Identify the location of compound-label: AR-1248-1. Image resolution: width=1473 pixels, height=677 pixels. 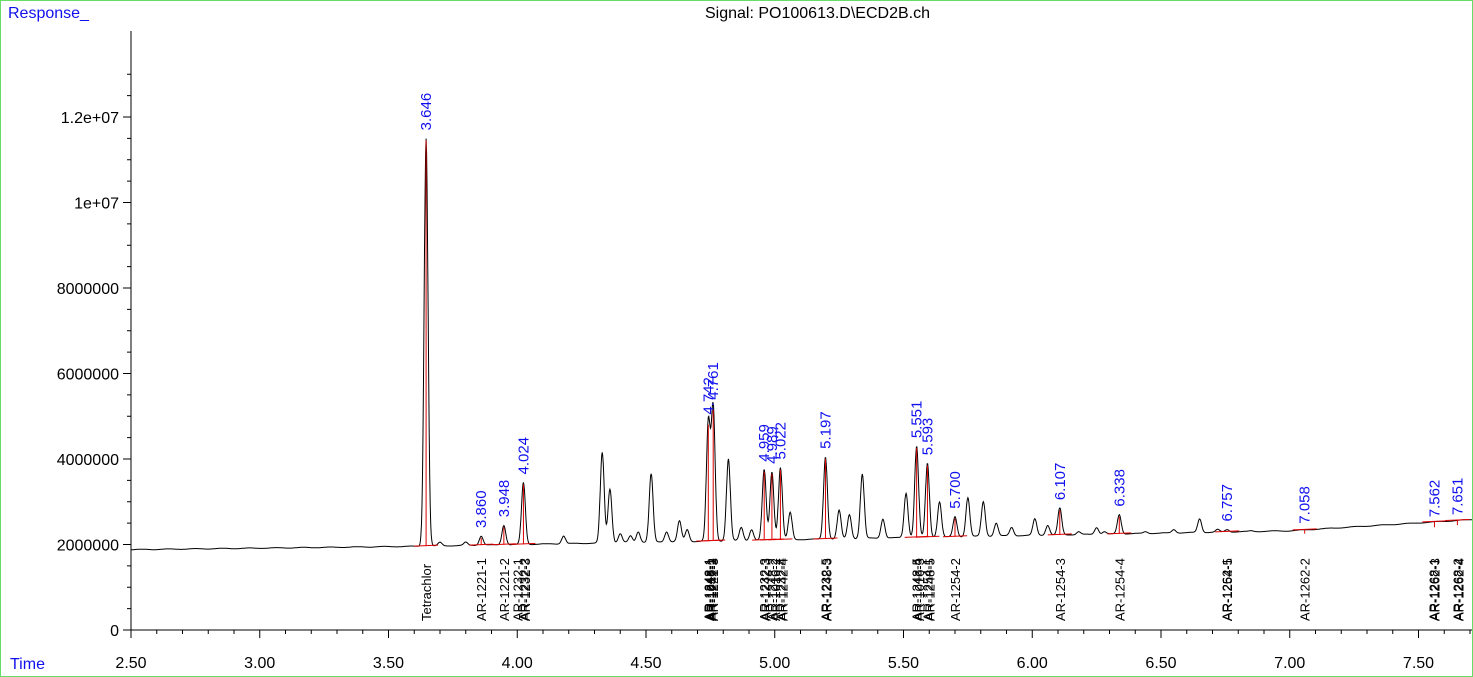
(709, 589).